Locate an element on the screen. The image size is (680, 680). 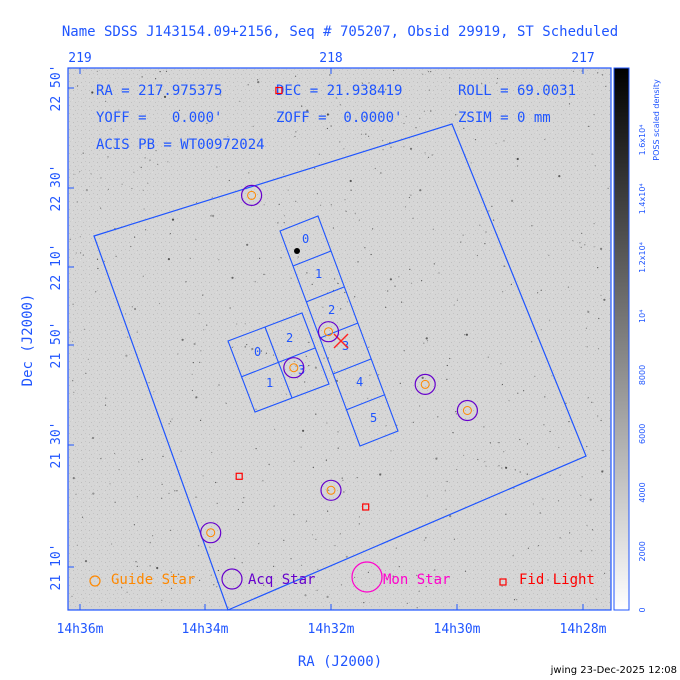
colorbar-tick-label: 6000 is located at coordinates (642, 434).